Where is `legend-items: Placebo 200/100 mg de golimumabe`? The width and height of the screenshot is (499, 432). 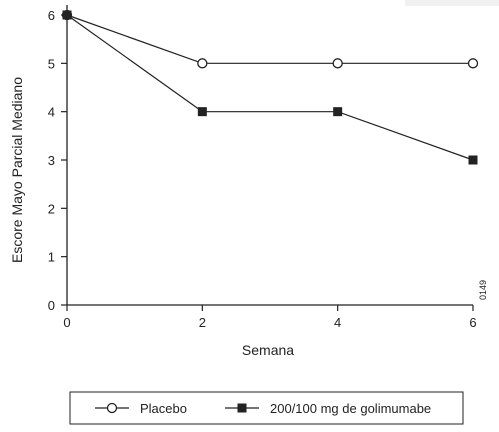
legend-items: Placebo 200/100 mg de golimumabe is located at coordinates (263, 408).